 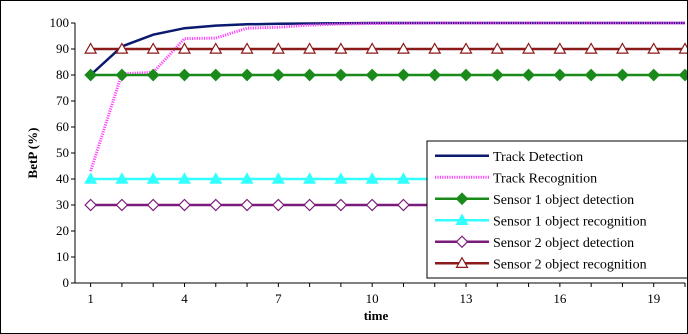 I want to click on legend-entry-1: Track Detection, so click(x=509, y=157).